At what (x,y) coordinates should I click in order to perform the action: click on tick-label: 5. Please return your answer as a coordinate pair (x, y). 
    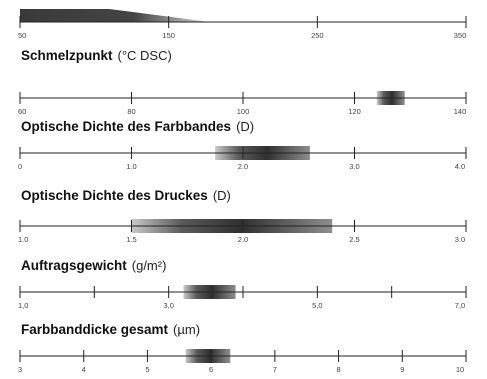
    Looking at the image, I should click on (147, 369).